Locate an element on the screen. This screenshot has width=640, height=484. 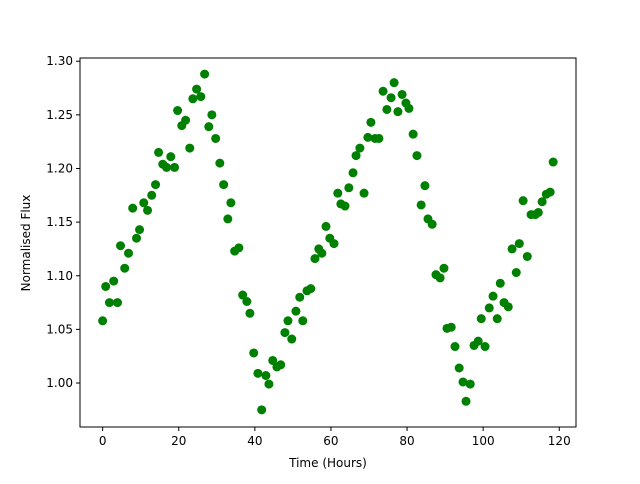
x-tick-label: 80 is located at coordinates (406, 441).